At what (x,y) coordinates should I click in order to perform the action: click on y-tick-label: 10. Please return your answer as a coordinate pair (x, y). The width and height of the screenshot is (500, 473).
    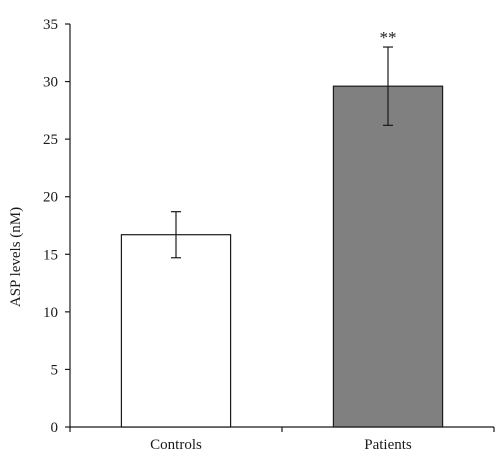
    Looking at the image, I should click on (50, 313).